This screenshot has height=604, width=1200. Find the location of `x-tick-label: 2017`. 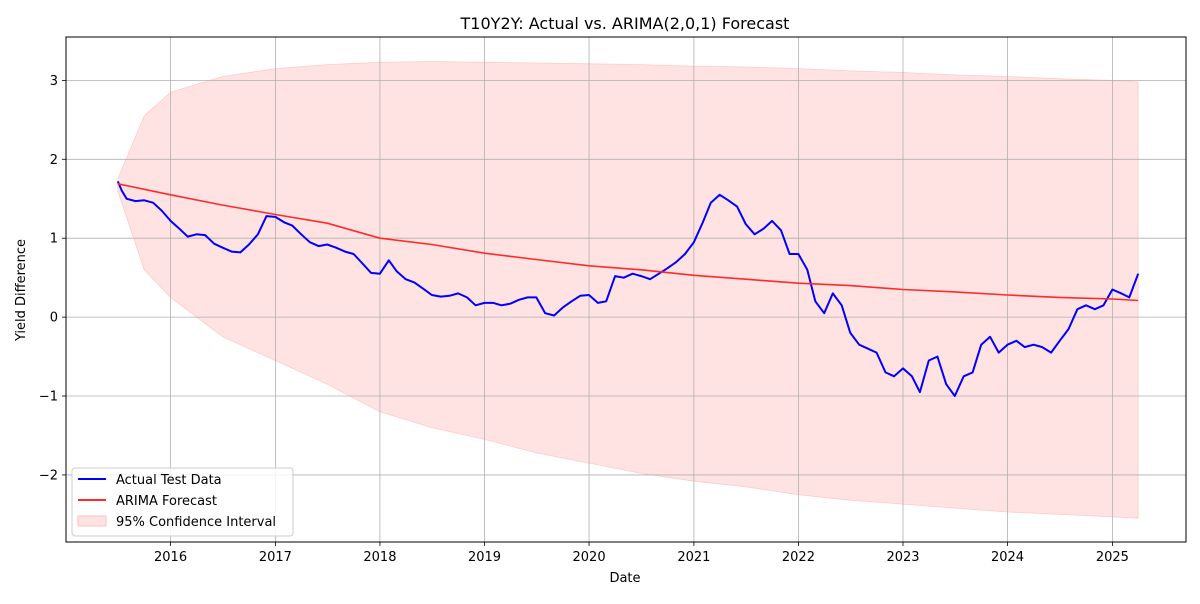

x-tick-label: 2017 is located at coordinates (275, 557).